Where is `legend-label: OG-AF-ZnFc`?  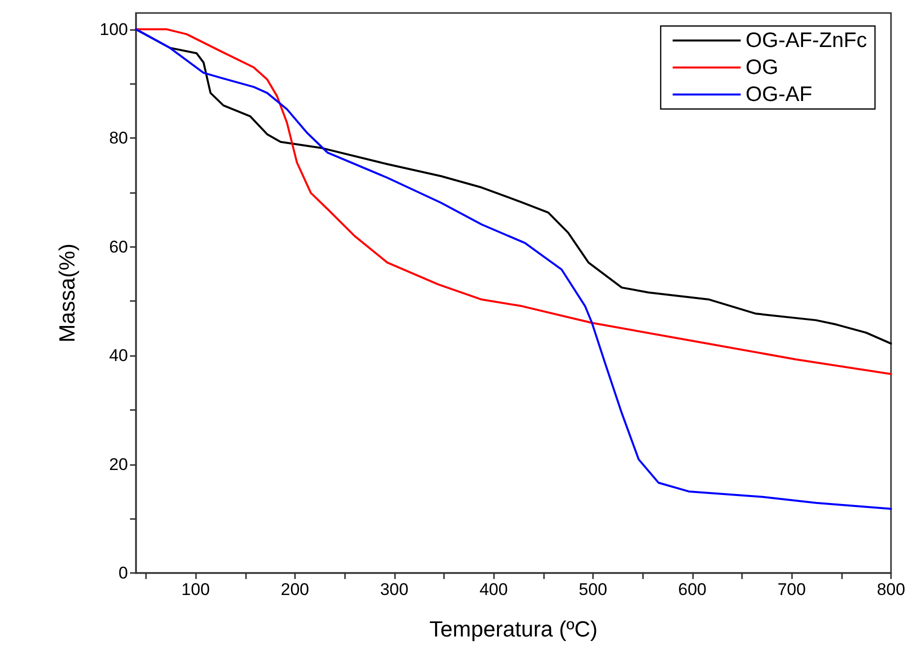 legend-label: OG-AF-ZnFc is located at coordinates (807, 40).